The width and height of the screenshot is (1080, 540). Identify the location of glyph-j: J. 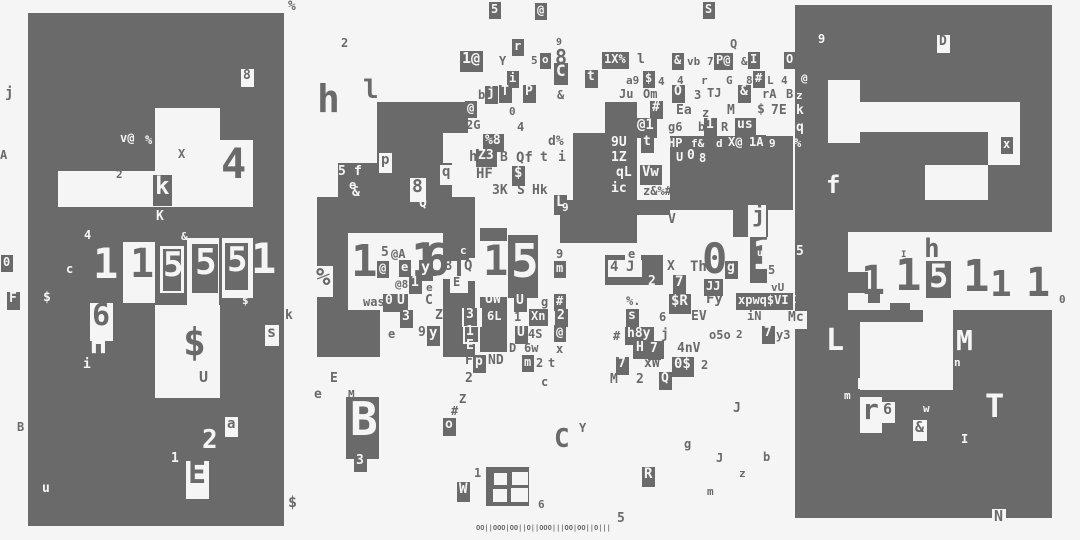
(630, 267).